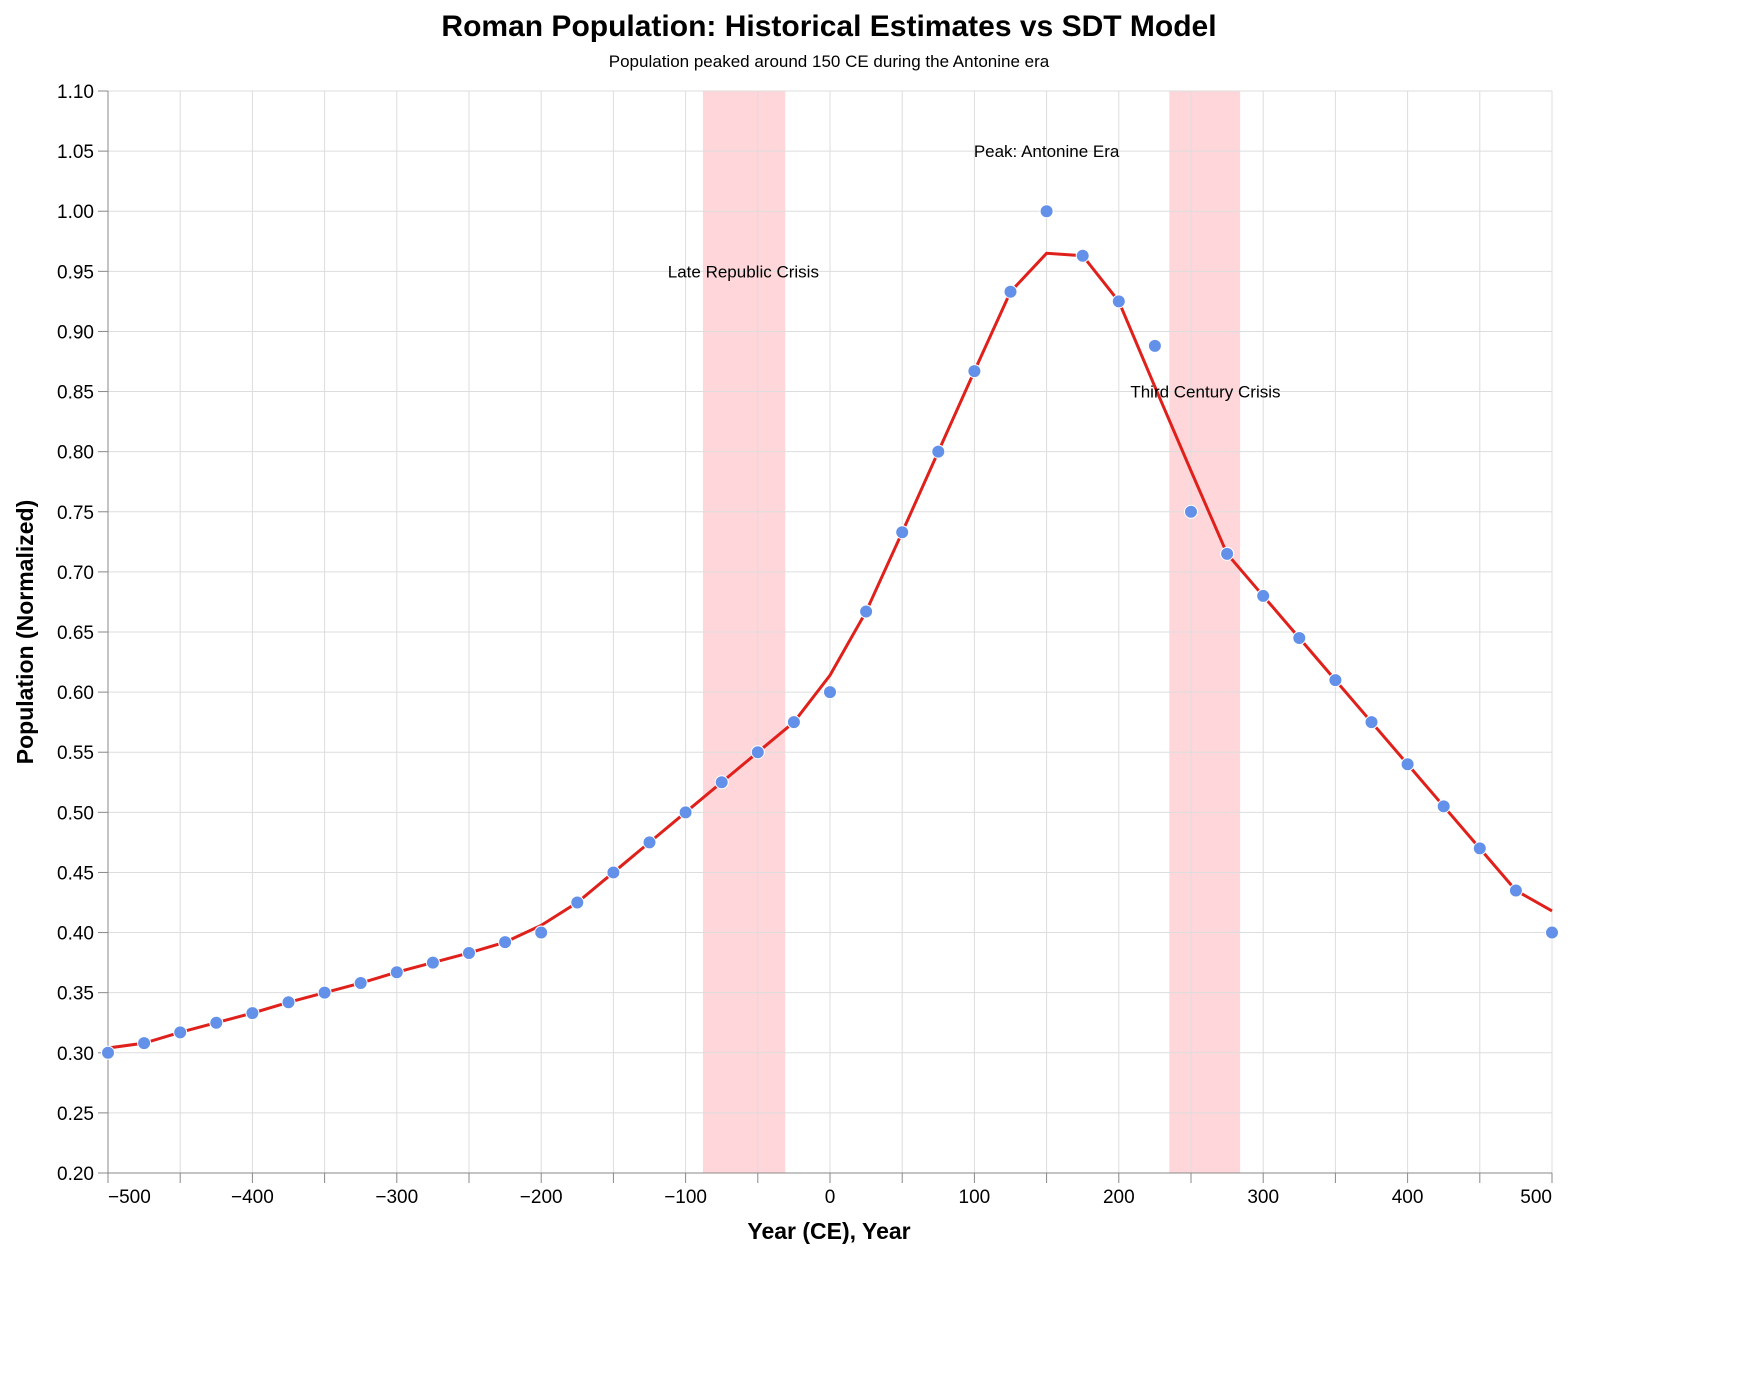  What do you see at coordinates (1536, 1197) in the screenshot?
I see `x-tick-label: 500` at bounding box center [1536, 1197].